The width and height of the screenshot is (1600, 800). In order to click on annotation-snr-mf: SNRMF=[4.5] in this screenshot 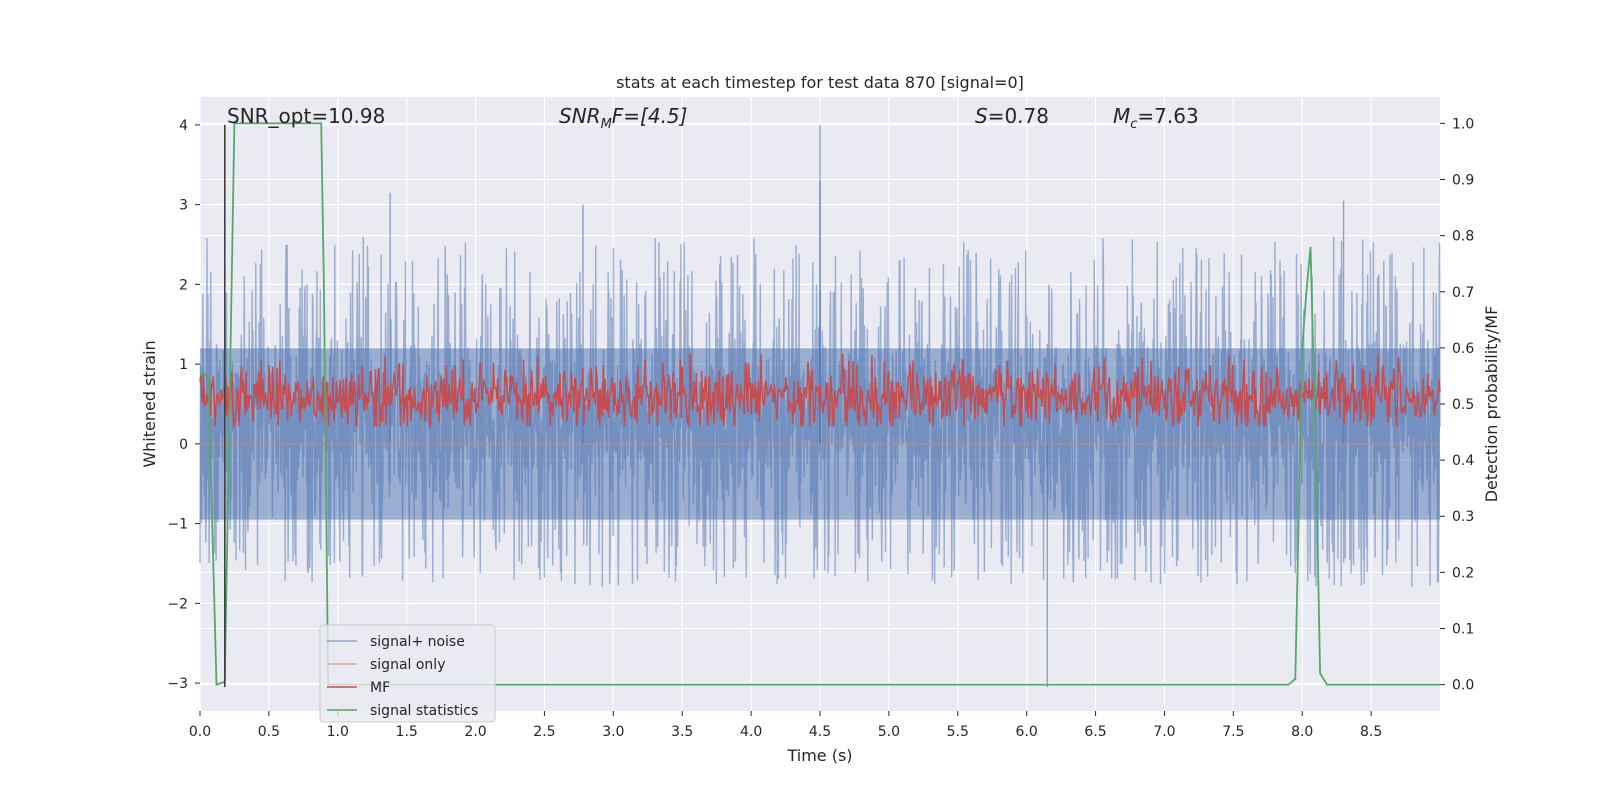, I will do `click(623, 118)`.